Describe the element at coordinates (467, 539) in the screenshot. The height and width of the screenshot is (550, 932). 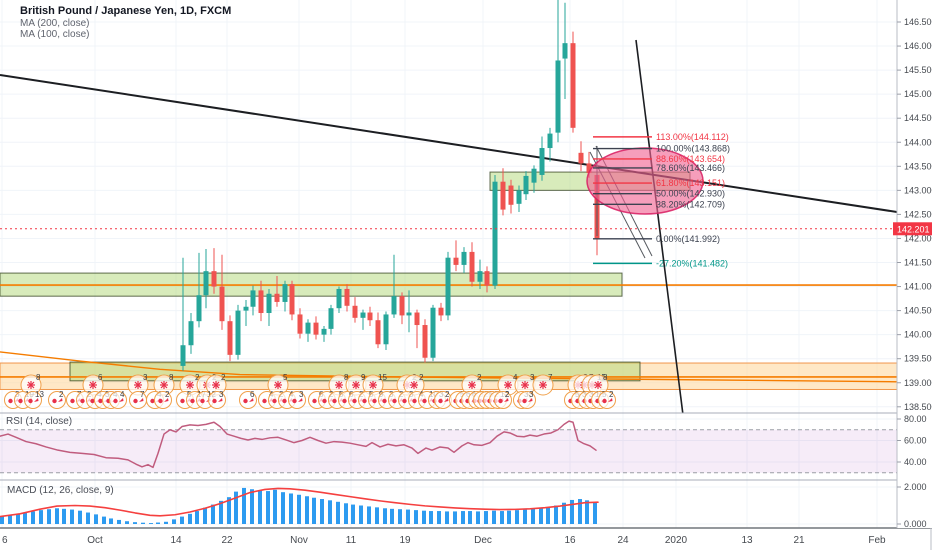
I see `time-axis: 6 Oct 14 22 Nov 11 19 Dec 16 24 2020 13 21 Feb` at that location.